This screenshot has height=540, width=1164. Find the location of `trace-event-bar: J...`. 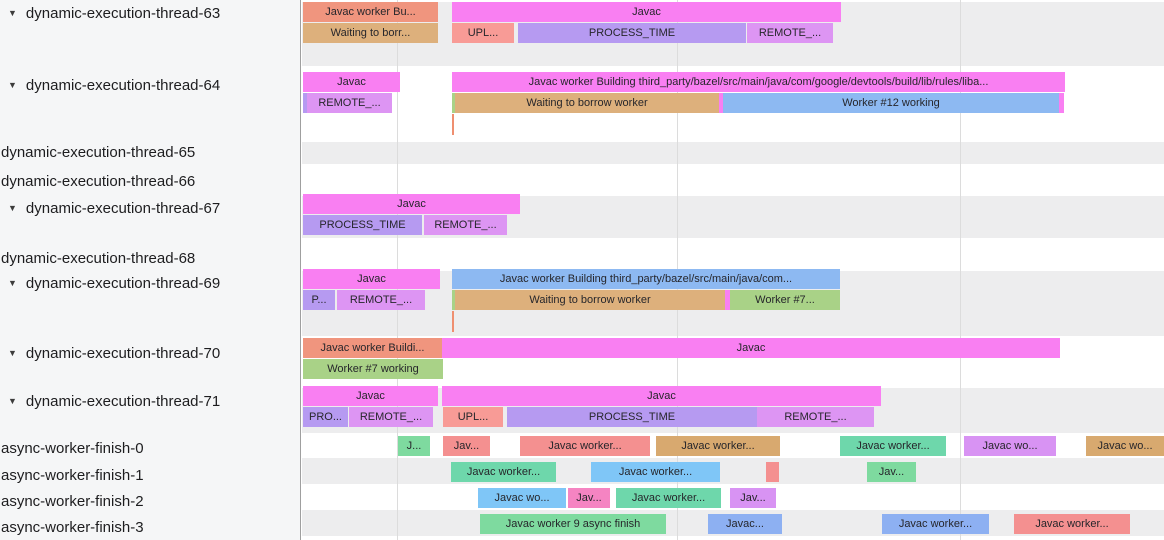

trace-event-bar: J... is located at coordinates (414, 446).